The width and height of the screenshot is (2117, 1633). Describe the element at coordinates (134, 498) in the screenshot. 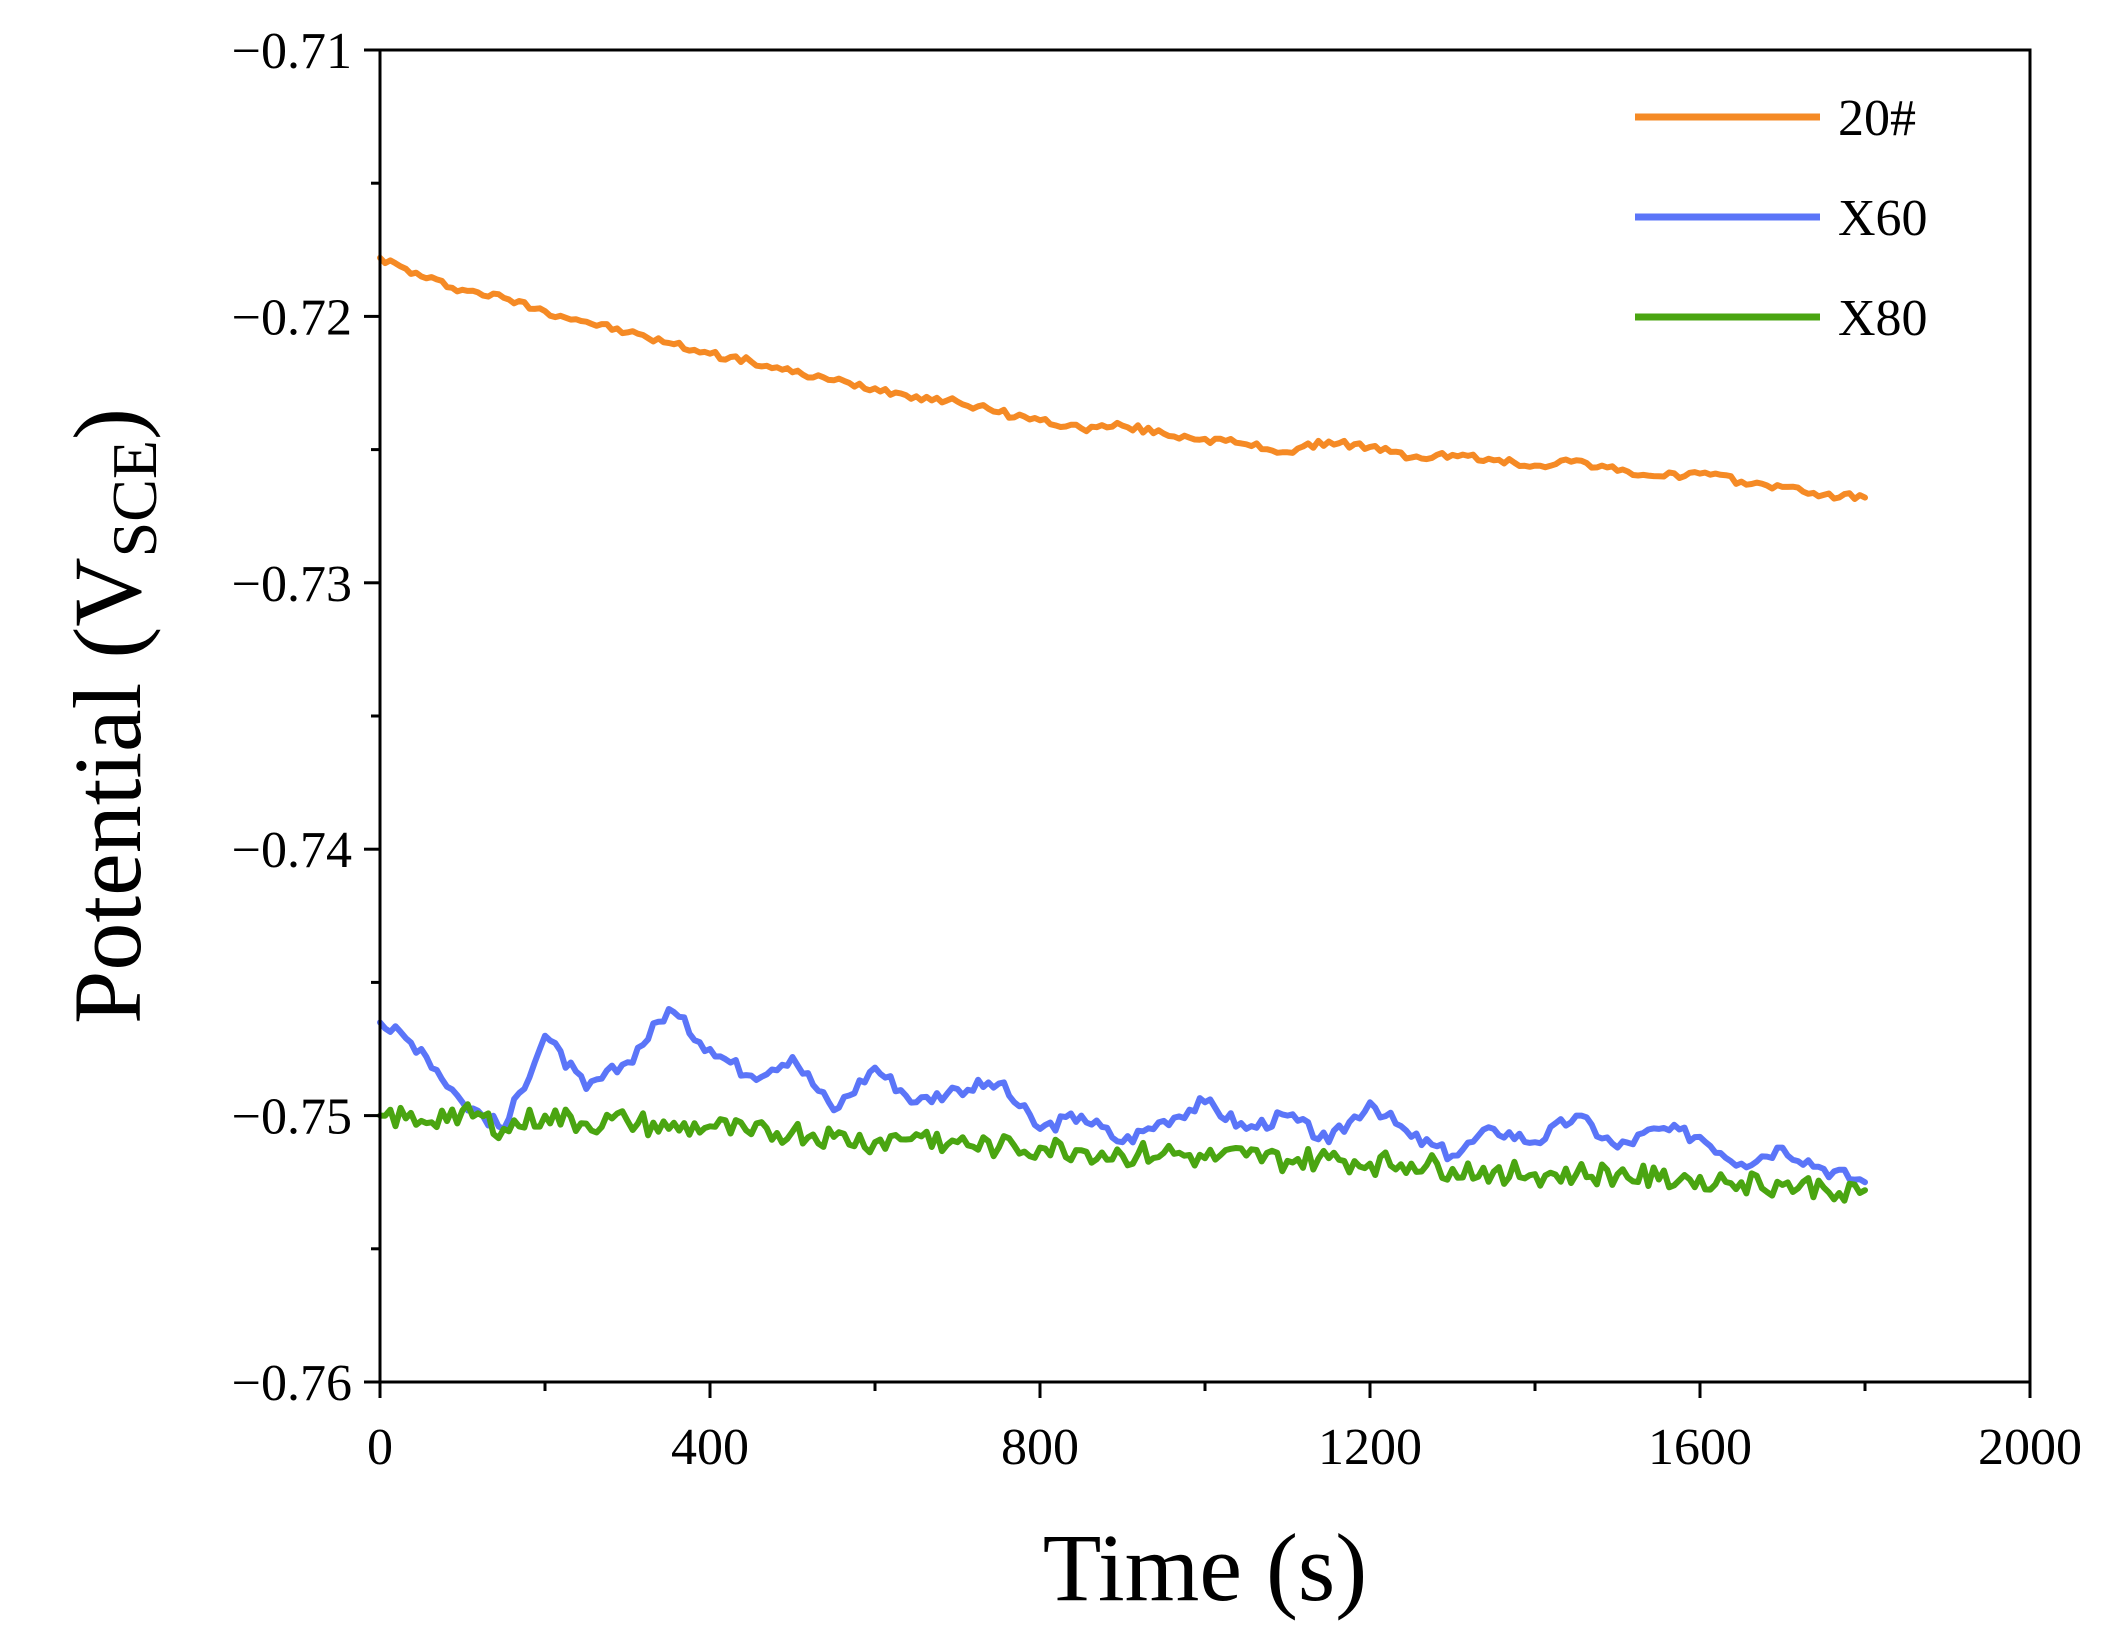

I see `y-axis-title-subscript: SCE` at that location.